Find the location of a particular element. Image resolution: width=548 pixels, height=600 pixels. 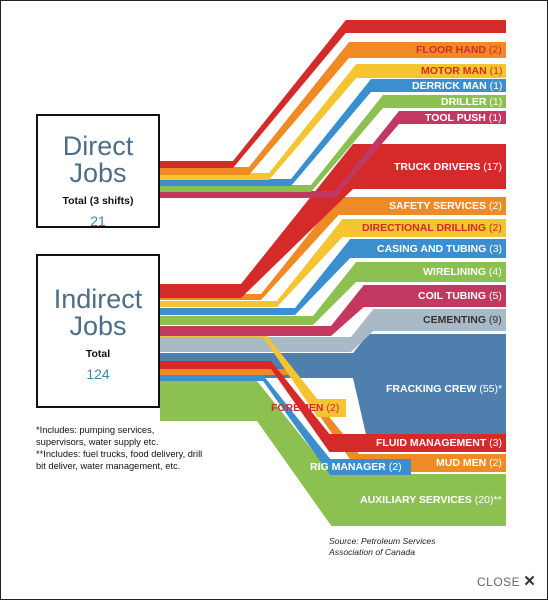

flow-band-mud-men is located at coordinates (333, 420).